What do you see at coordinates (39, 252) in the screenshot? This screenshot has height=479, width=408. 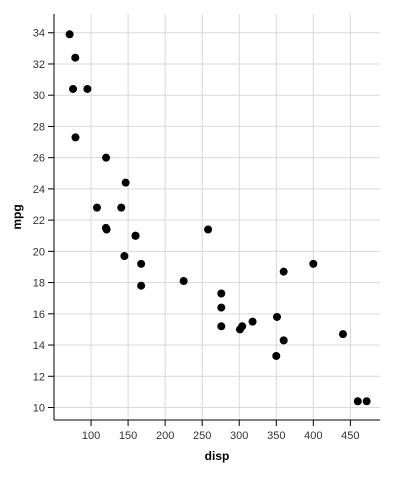 I see `y-tick-label-5: 20` at bounding box center [39, 252].